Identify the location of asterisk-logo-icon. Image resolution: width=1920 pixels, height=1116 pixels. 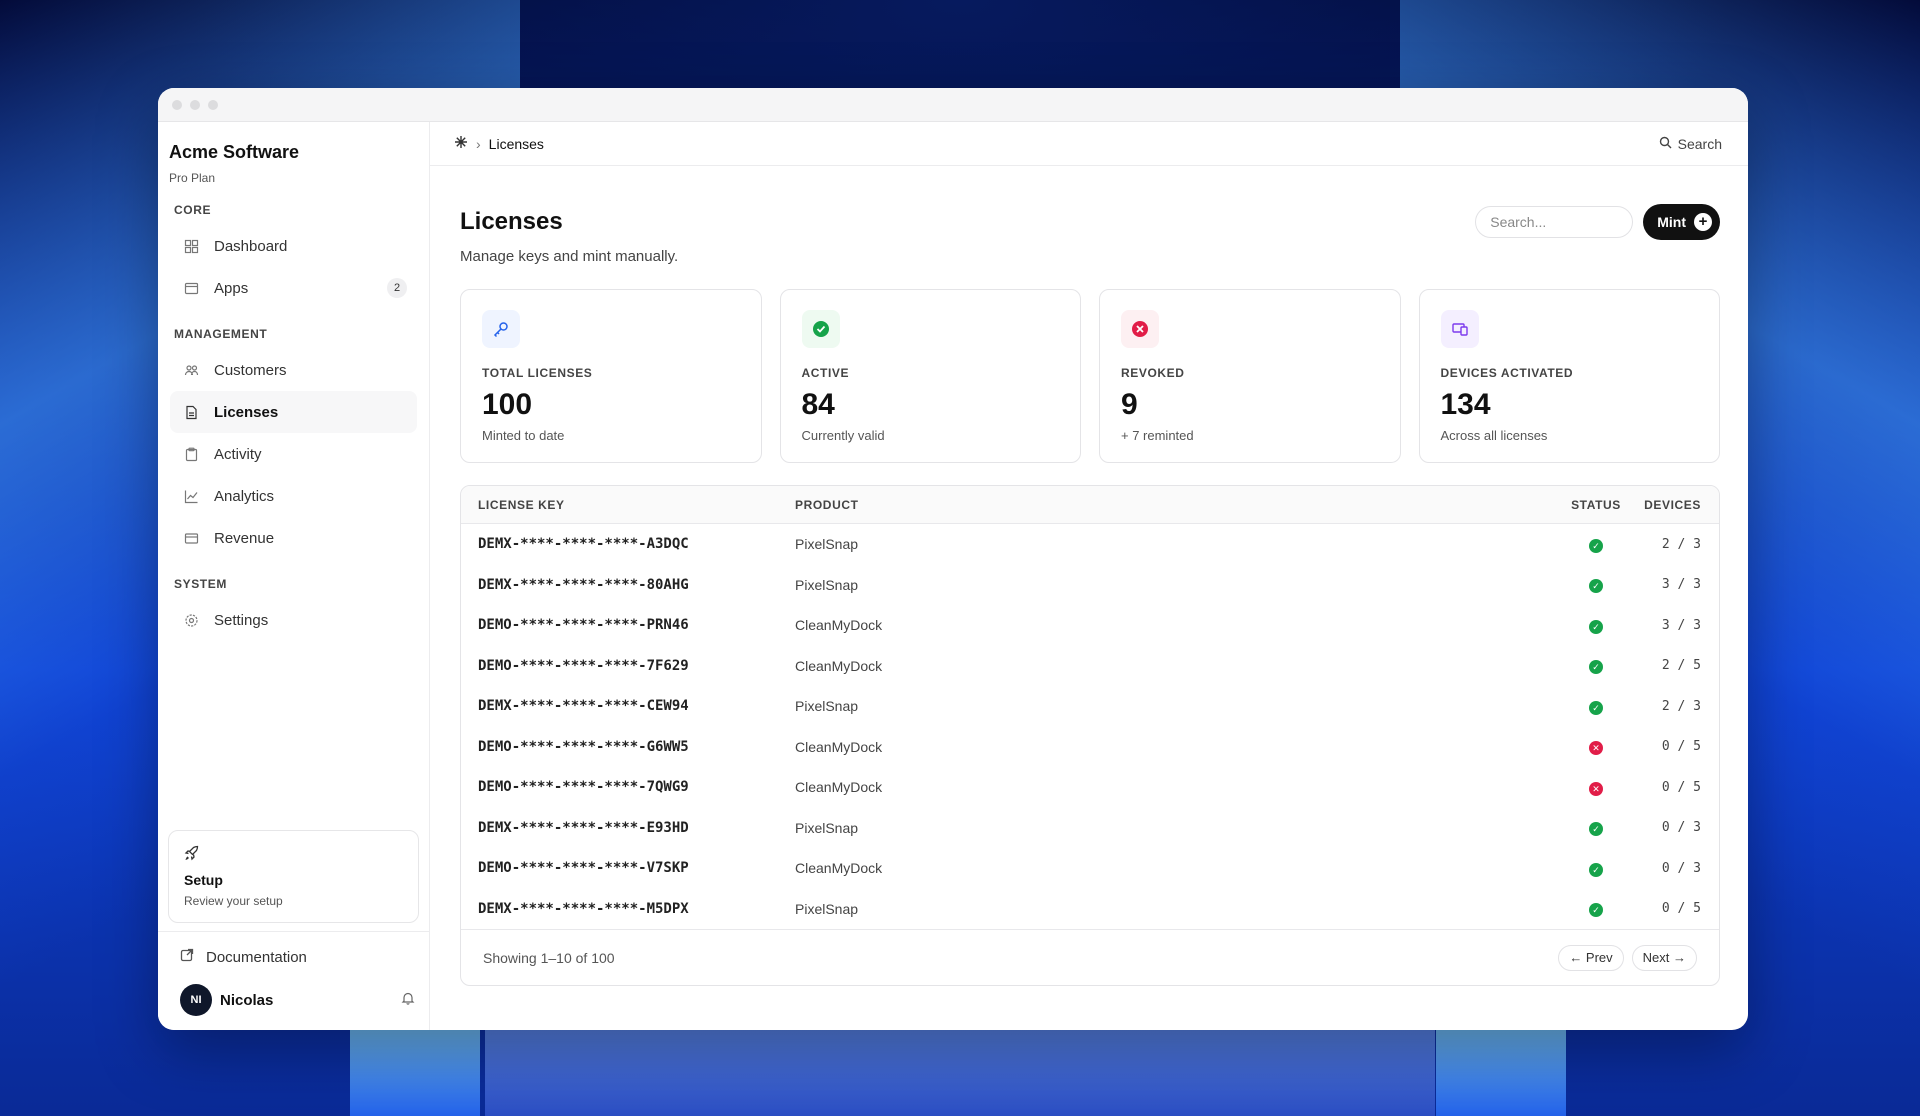
(461, 143).